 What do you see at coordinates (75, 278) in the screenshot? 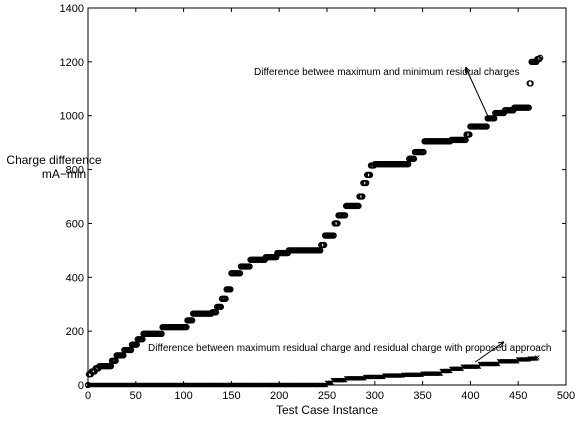
I see `y-tick-label: 400` at bounding box center [75, 278].